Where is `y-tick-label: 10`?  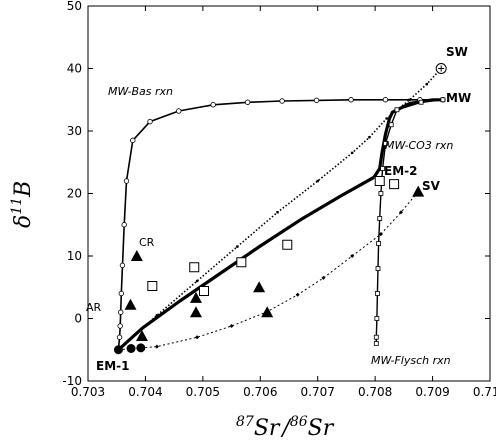
y-tick-label: 10 is located at coordinates (74, 256).